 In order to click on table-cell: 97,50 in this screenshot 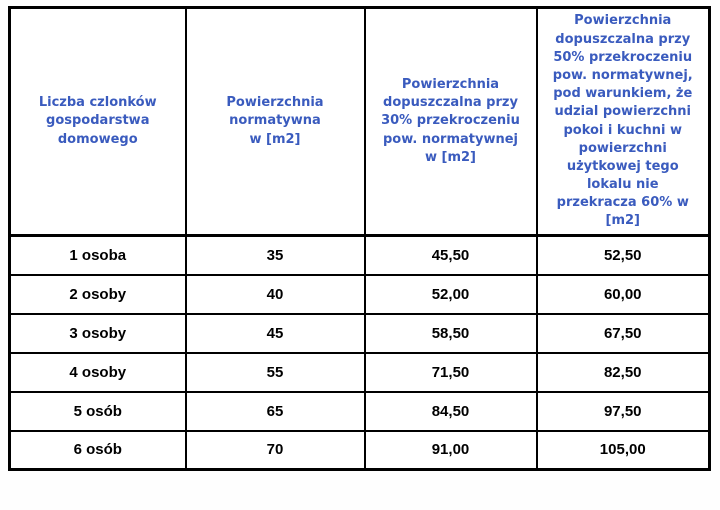, I will do `click(623, 411)`.